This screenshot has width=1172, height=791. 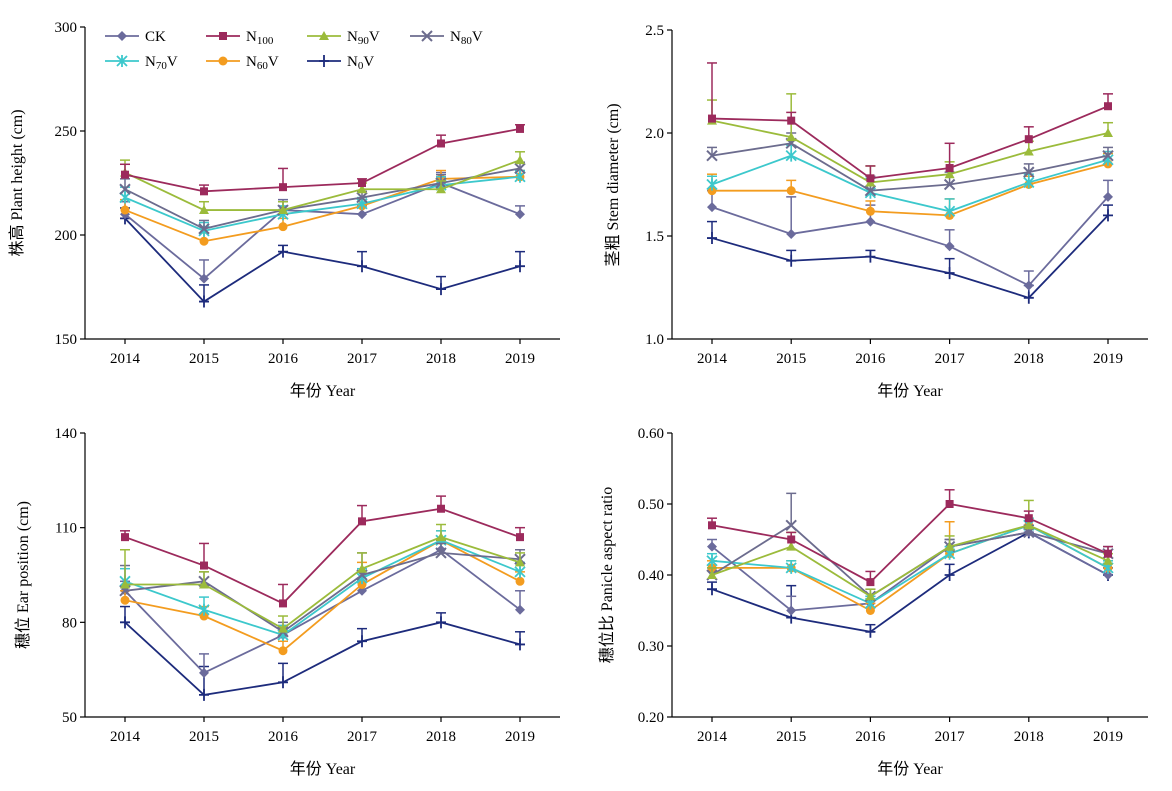 What do you see at coordinates (223, 61) in the screenshot?
I see `legend-marker-N60V` at bounding box center [223, 61].